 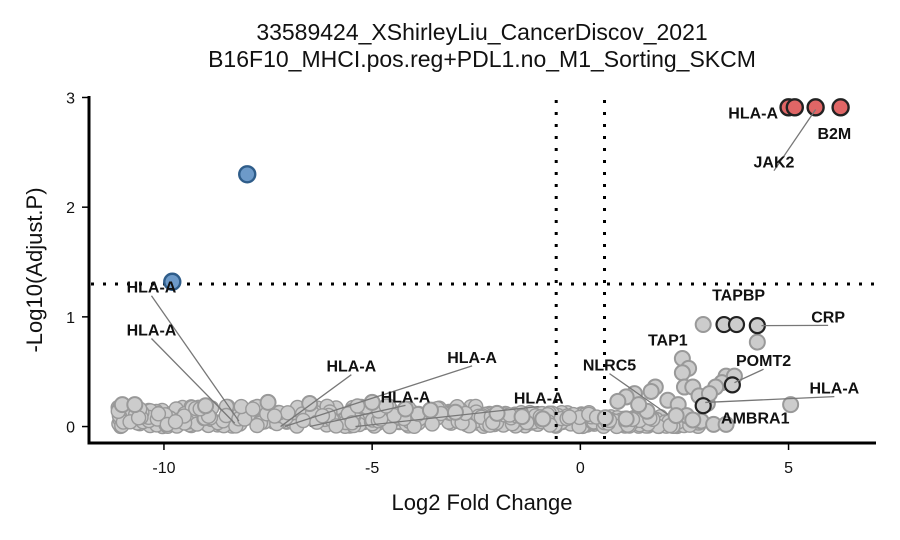 What do you see at coordinates (755, 418) in the screenshot?
I see `gene-label: AMBRA1` at bounding box center [755, 418].